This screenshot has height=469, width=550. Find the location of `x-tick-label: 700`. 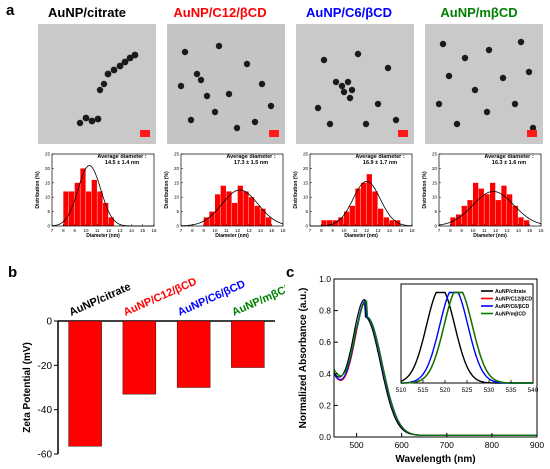

x-tick-label: 700 is located at coordinates (447, 445).